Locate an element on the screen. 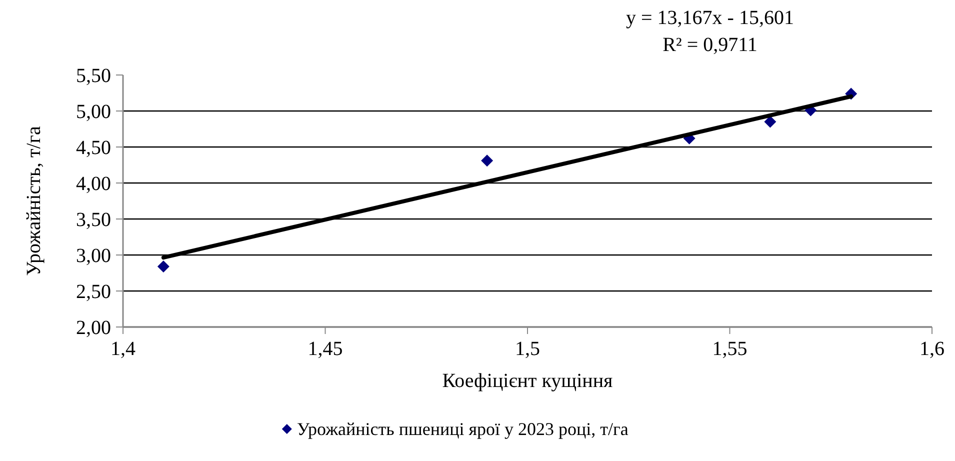 Image resolution: width=955 pixels, height=461 pixels. y-tick-label: 5,00 is located at coordinates (93, 112).